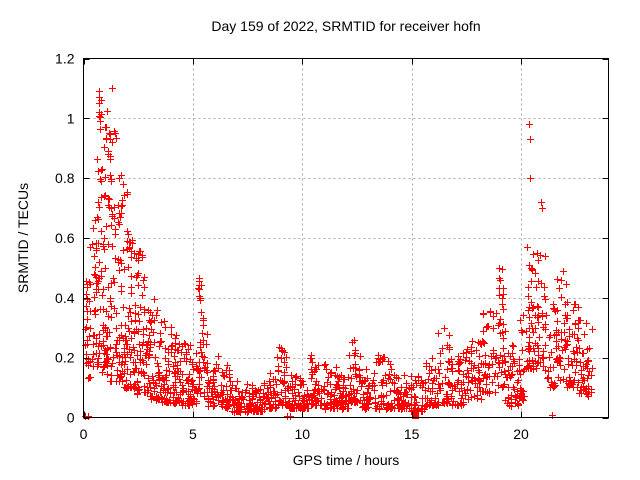  I want to click on x-tick-label: 10, so click(302, 434).